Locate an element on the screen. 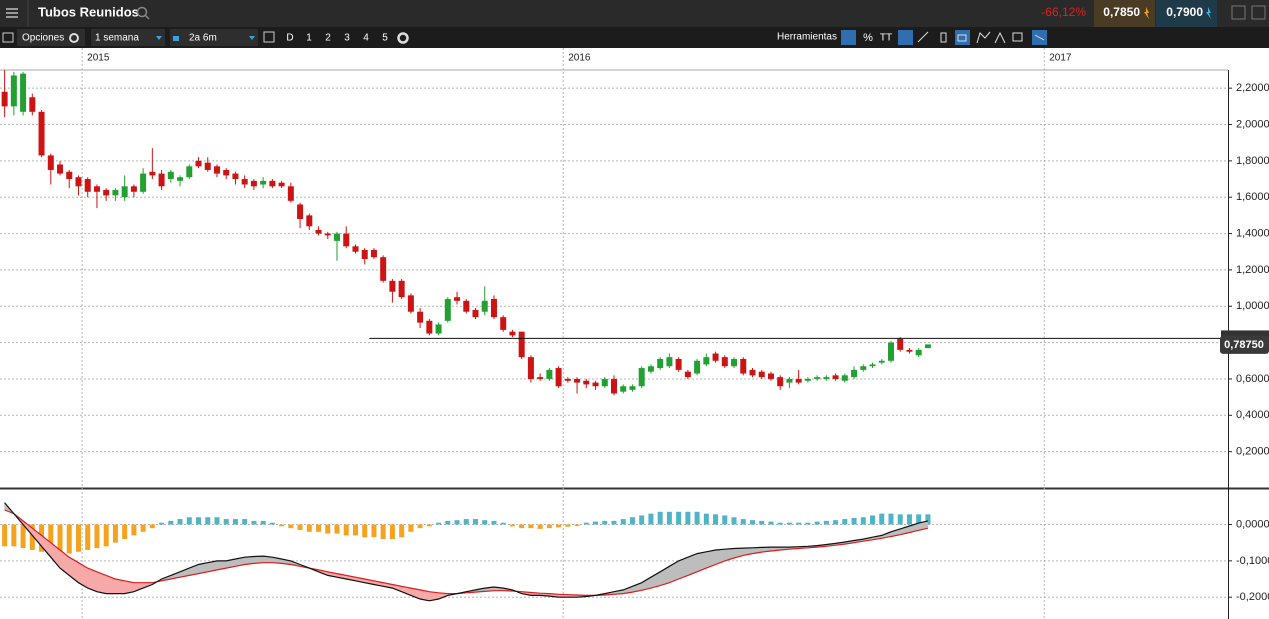 The image size is (1269, 619). grid-tool is located at coordinates (905, 37).